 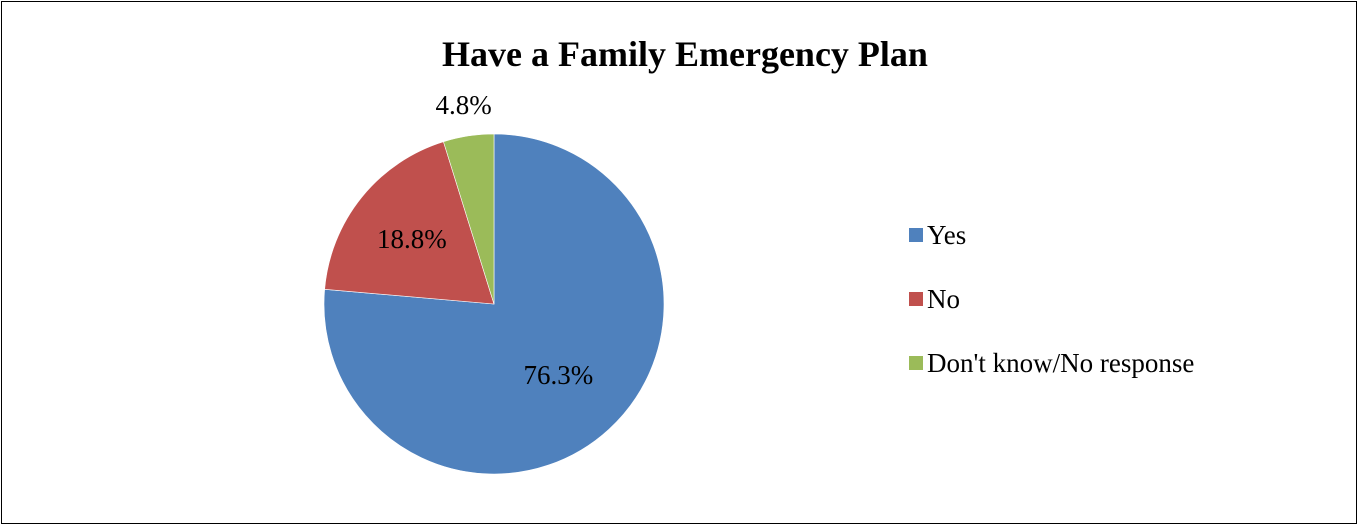 I want to click on pie-slice-no, so click(x=409, y=223).